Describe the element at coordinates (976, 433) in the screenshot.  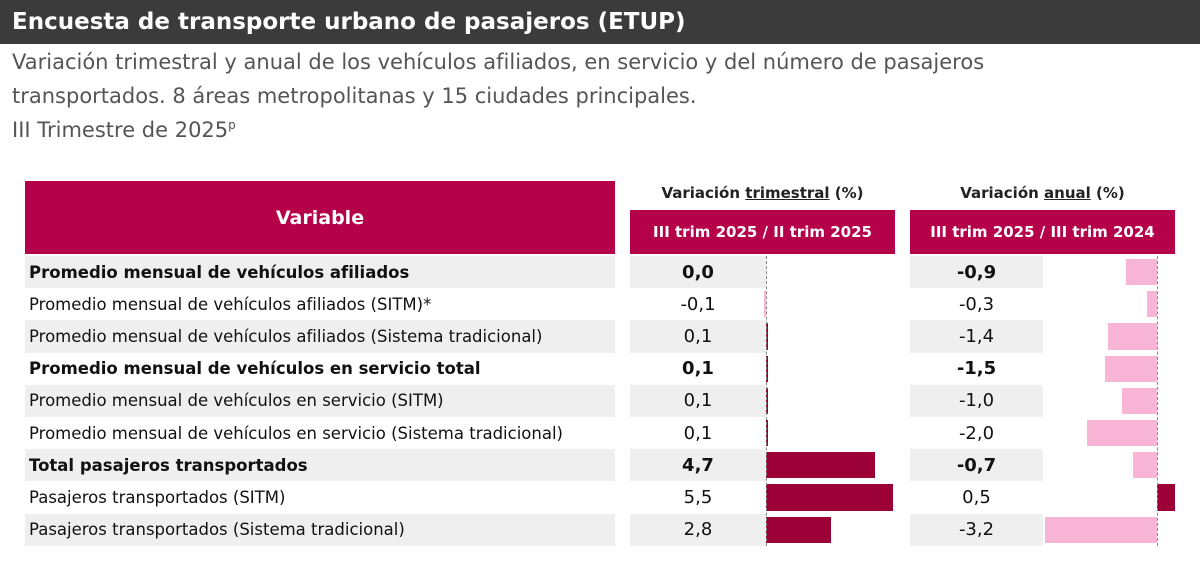
I see `annual-value: -2,0` at that location.